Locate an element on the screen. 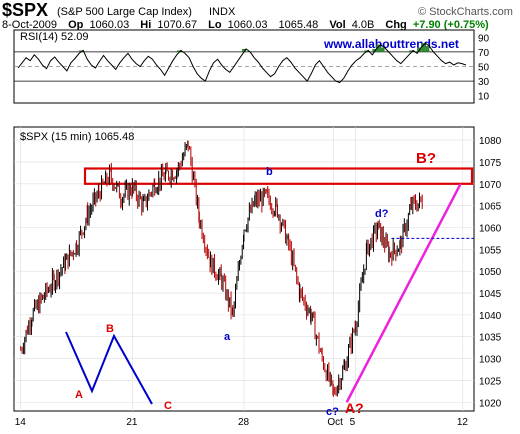  exchange-code: INDX is located at coordinates (222, 12).